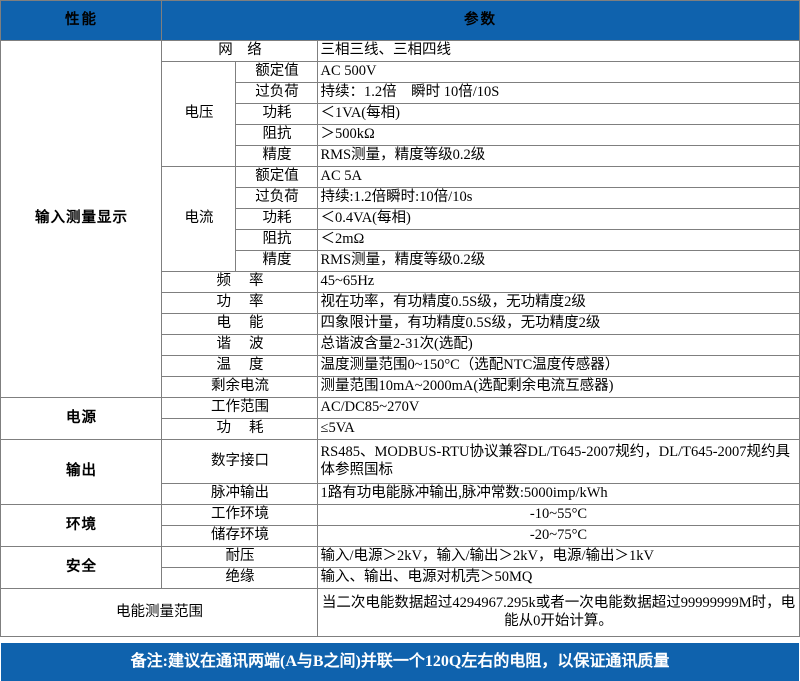 This screenshot has height=681, width=800. I want to click on item-working-env: 工作环境, so click(240, 515).